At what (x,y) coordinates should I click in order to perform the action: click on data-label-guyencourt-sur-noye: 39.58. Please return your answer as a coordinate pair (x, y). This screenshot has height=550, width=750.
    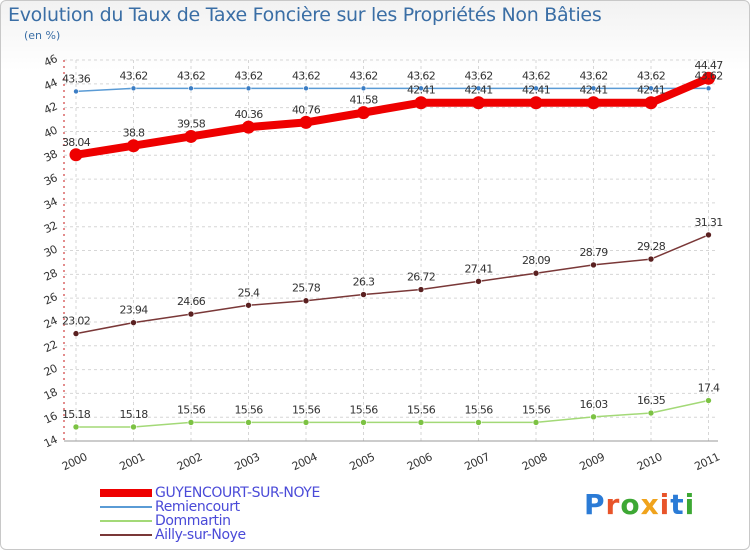
    Looking at the image, I should click on (191, 123).